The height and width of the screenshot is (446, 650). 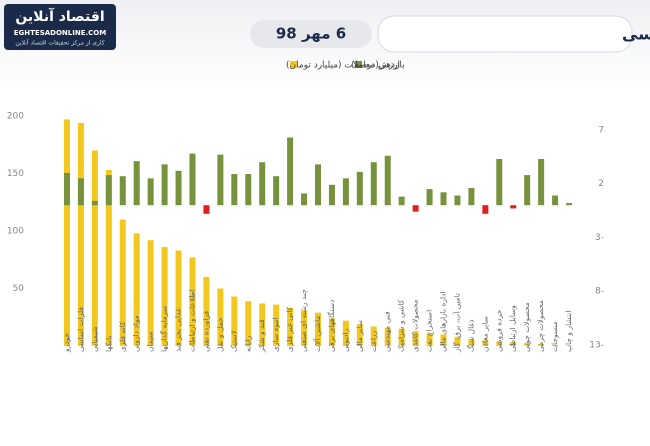 I want to click on y-tick-label: 50, so click(x=19, y=289).